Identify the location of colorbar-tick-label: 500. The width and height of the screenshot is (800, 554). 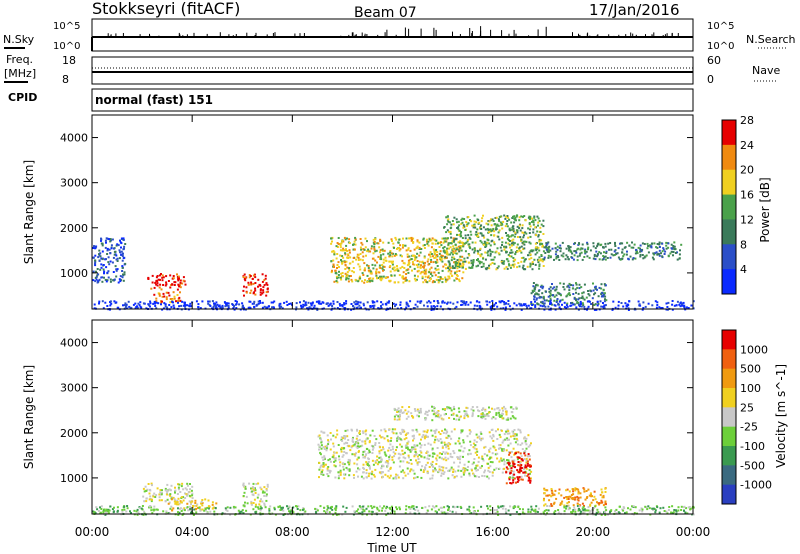
(750, 369).